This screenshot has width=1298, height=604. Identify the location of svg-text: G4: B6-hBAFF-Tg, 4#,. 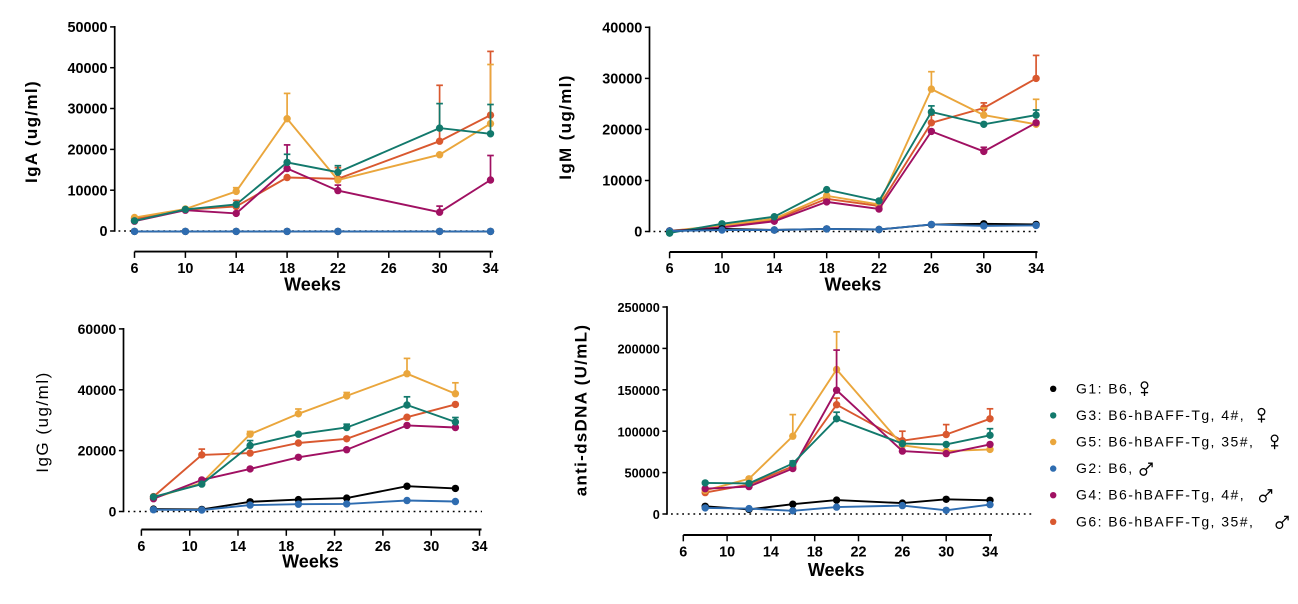
(1160, 495).